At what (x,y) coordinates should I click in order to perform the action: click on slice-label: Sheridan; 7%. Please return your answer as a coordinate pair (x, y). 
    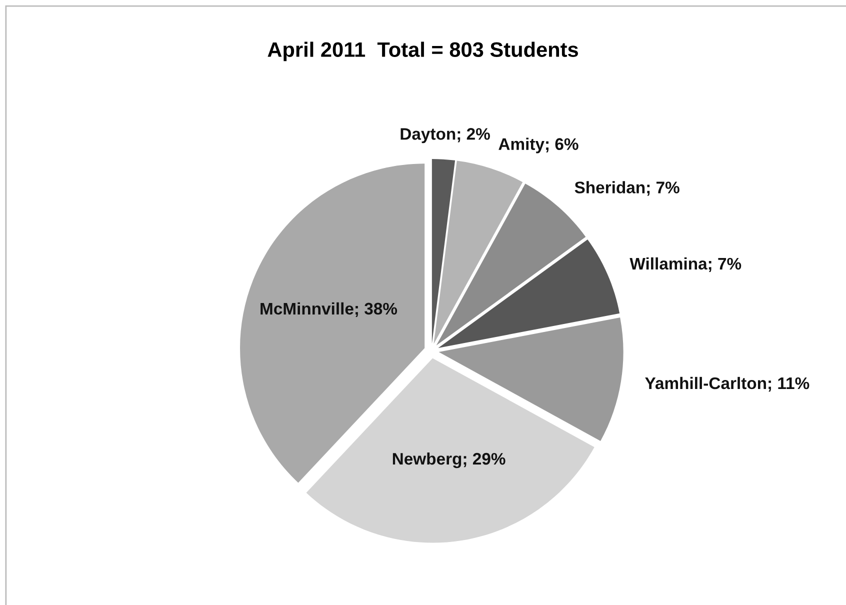
    Looking at the image, I should click on (627, 188).